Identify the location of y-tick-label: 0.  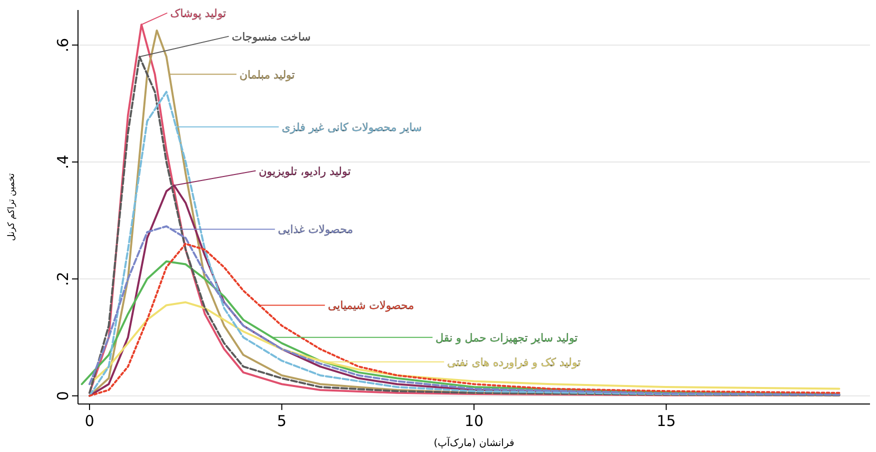
(63, 396).